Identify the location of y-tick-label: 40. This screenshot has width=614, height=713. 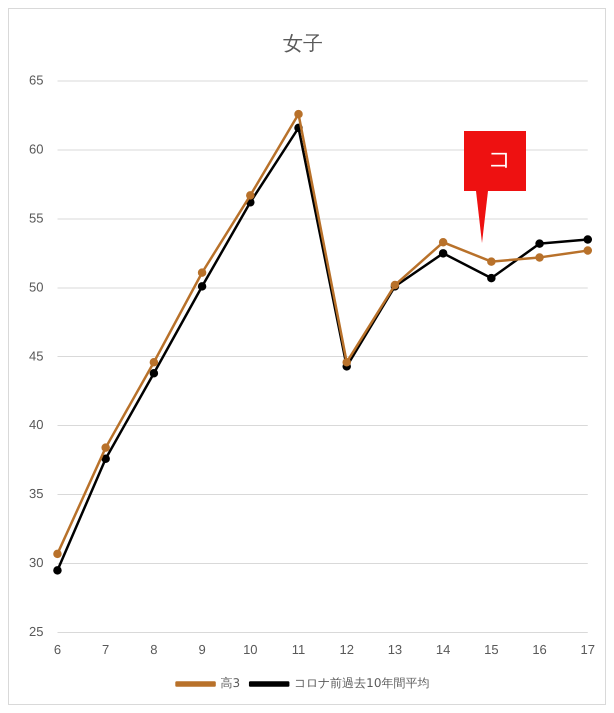
(36, 424).